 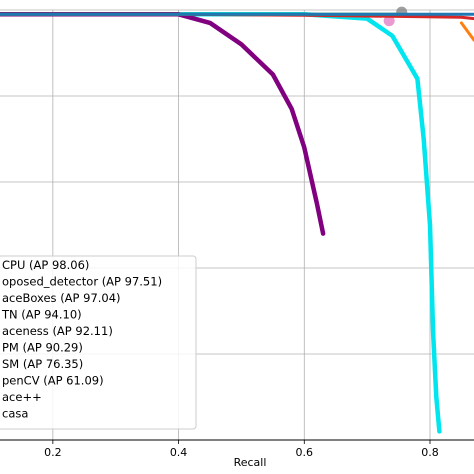 I want to click on legend-entry-7: penCV (AP 61.09), so click(x=53, y=381).